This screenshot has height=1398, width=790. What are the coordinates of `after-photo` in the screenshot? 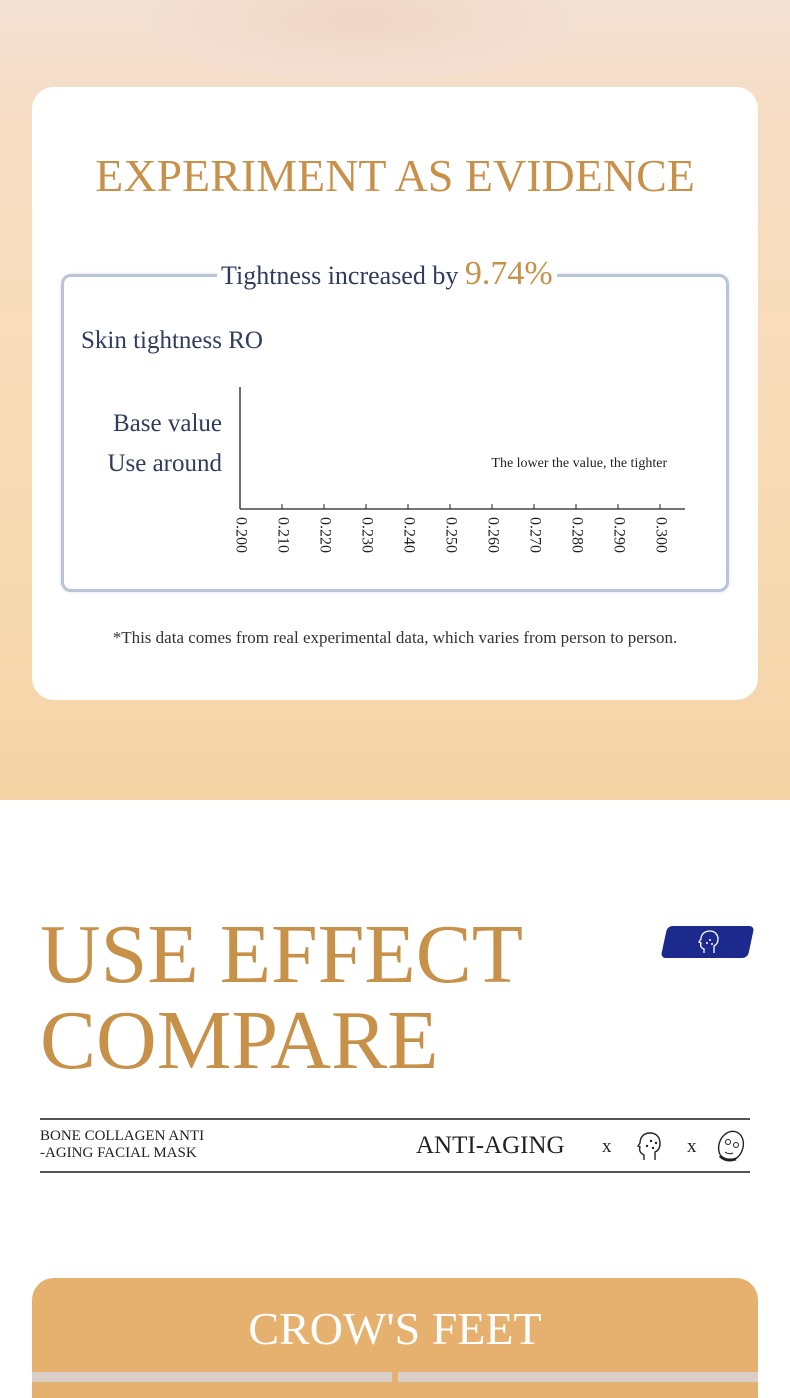 It's located at (578, 1377).